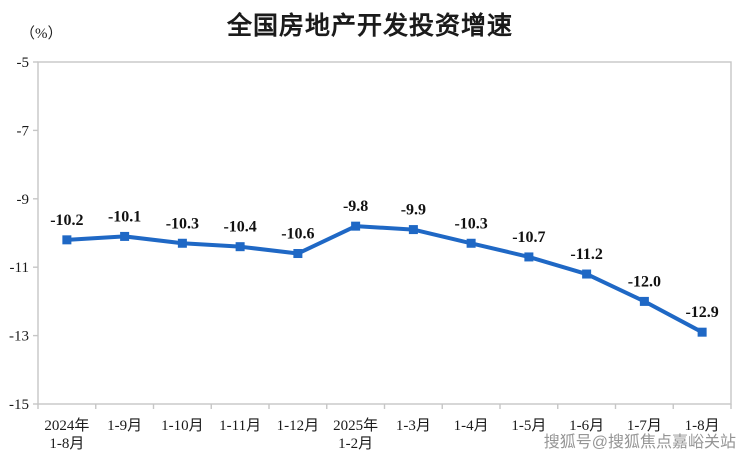 This screenshot has height=455, width=740. I want to click on x-tick-label: 1-5月, so click(528, 426).